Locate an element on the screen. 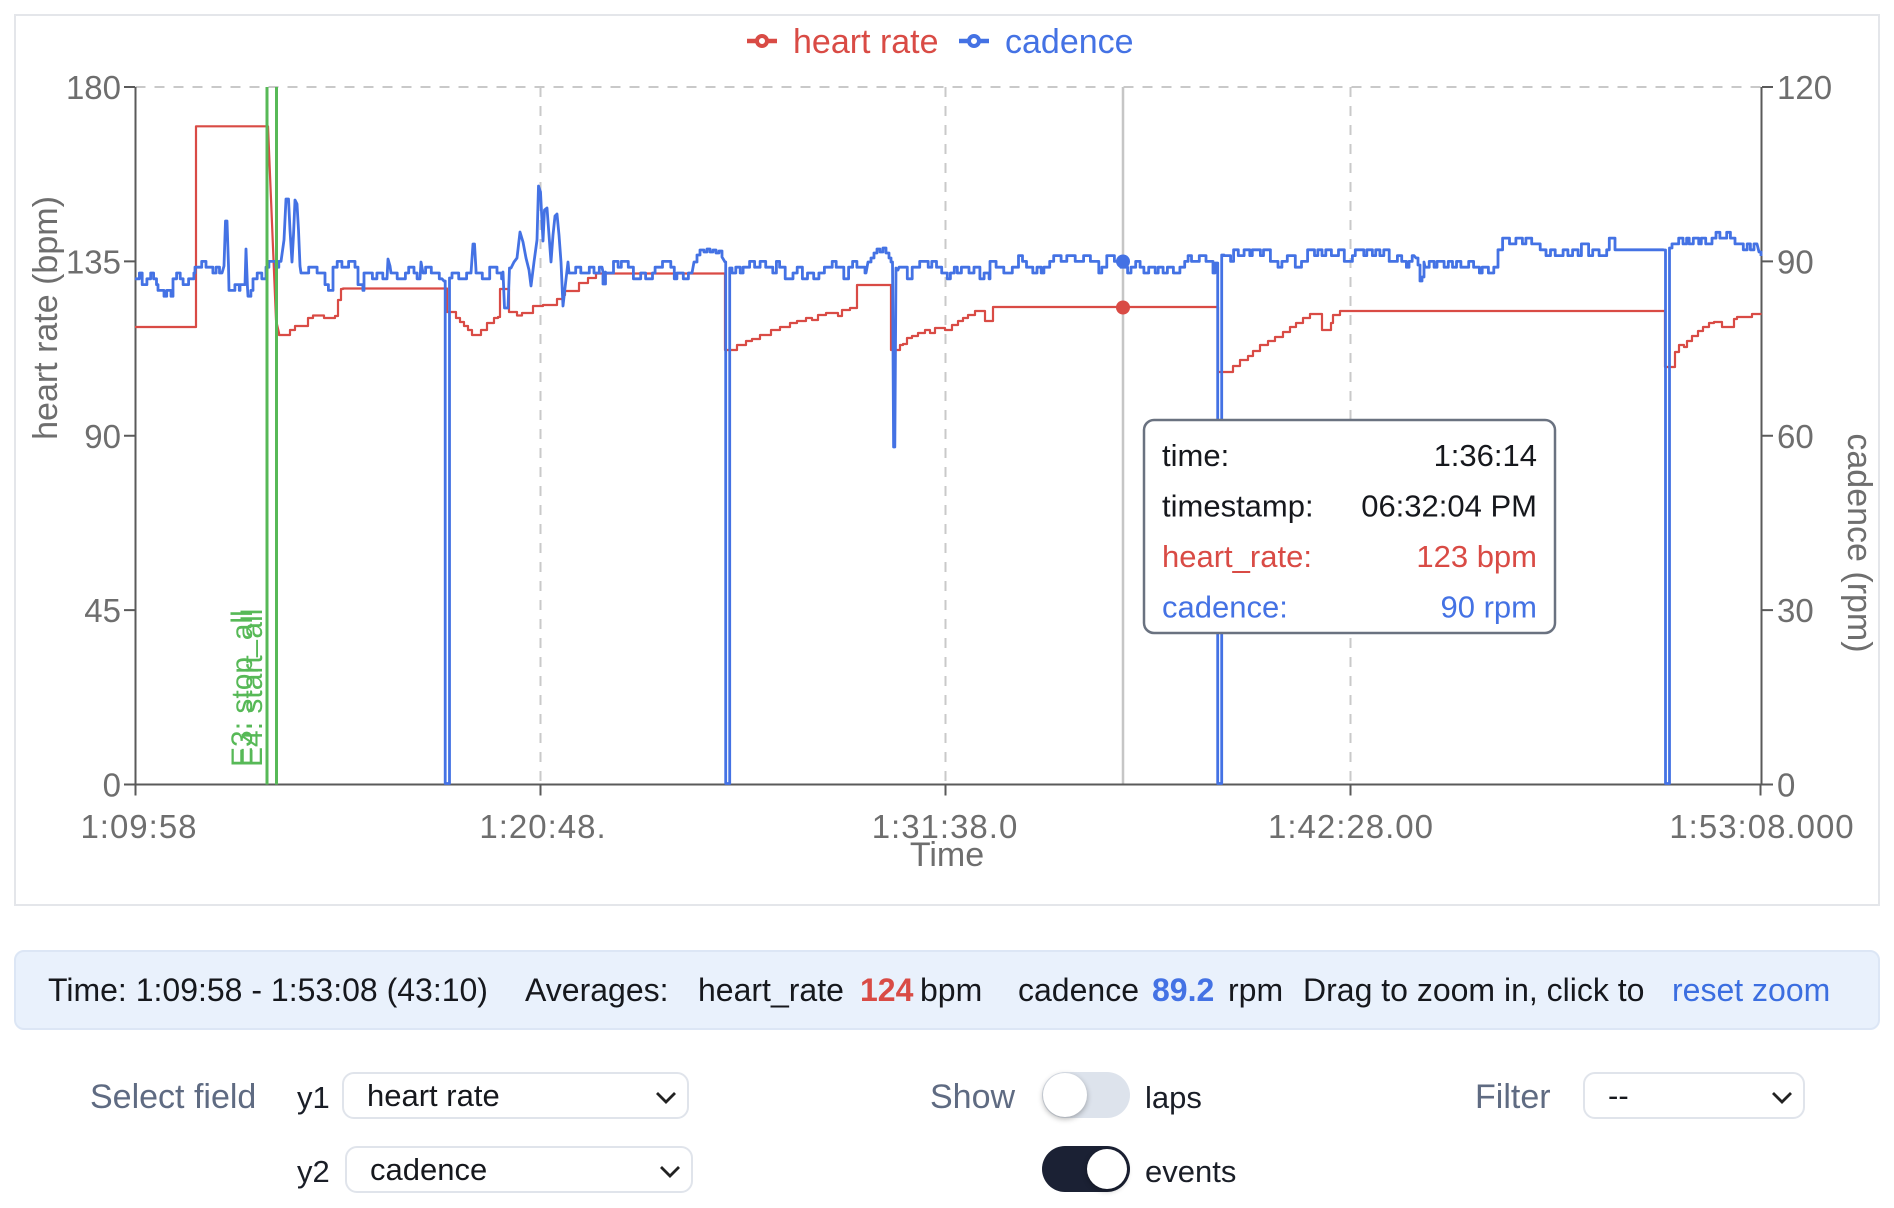 The height and width of the screenshot is (1208, 1894). svg-text: 1:53:08.000 is located at coordinates (1761, 826).